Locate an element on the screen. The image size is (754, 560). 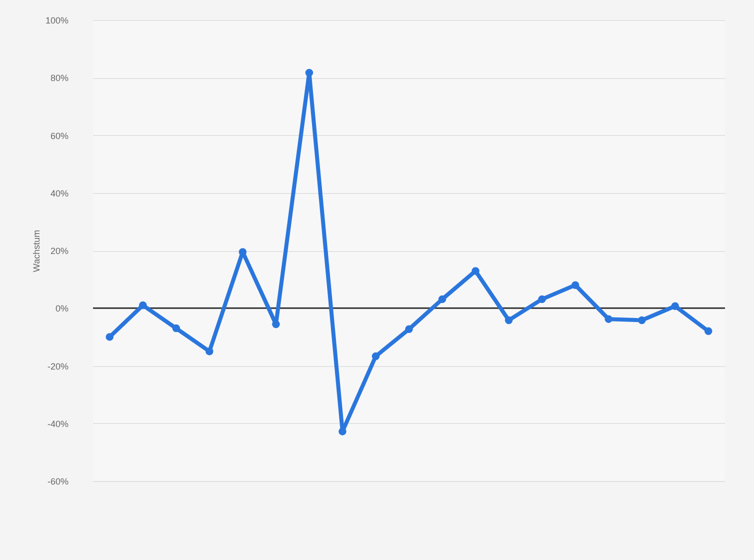
y-axis-title: Wachstum is located at coordinates (36, 251).